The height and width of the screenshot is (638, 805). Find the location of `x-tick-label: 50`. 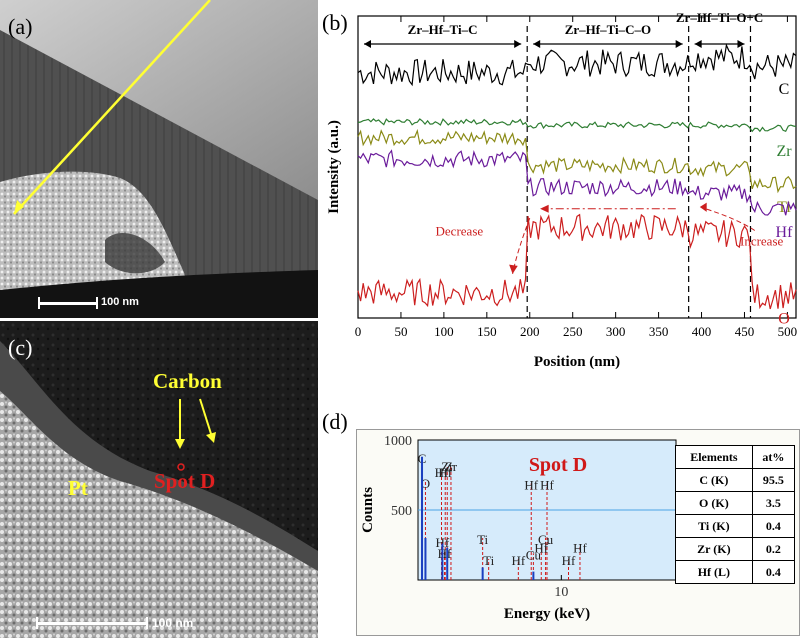

x-tick-label: 50 is located at coordinates (400, 331).